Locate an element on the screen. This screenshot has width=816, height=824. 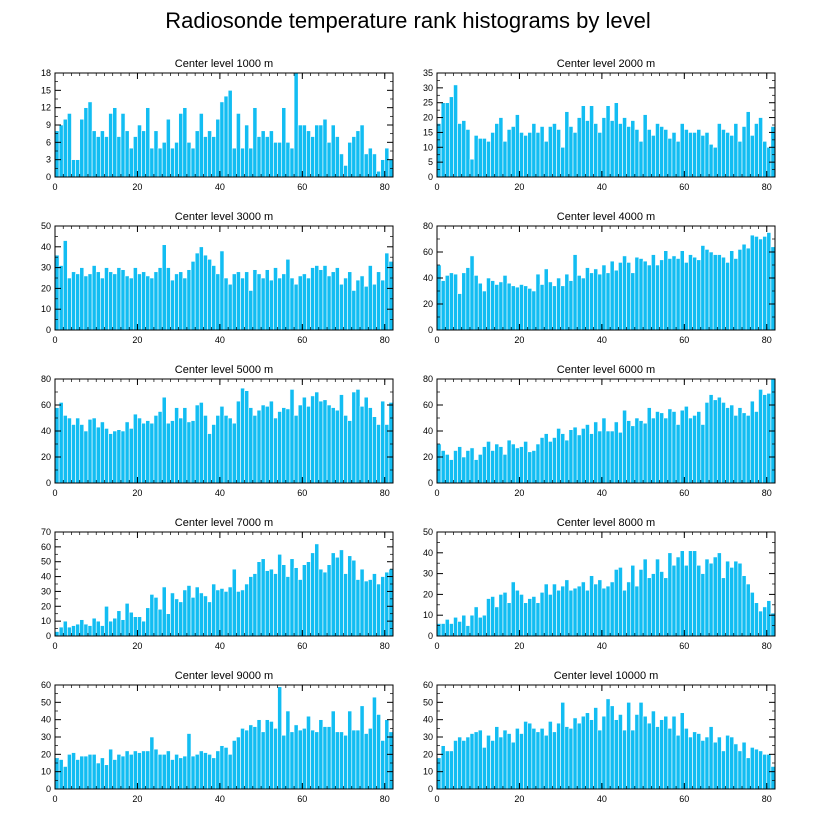
y-tick-label: 35 is located at coordinates (428, 73).